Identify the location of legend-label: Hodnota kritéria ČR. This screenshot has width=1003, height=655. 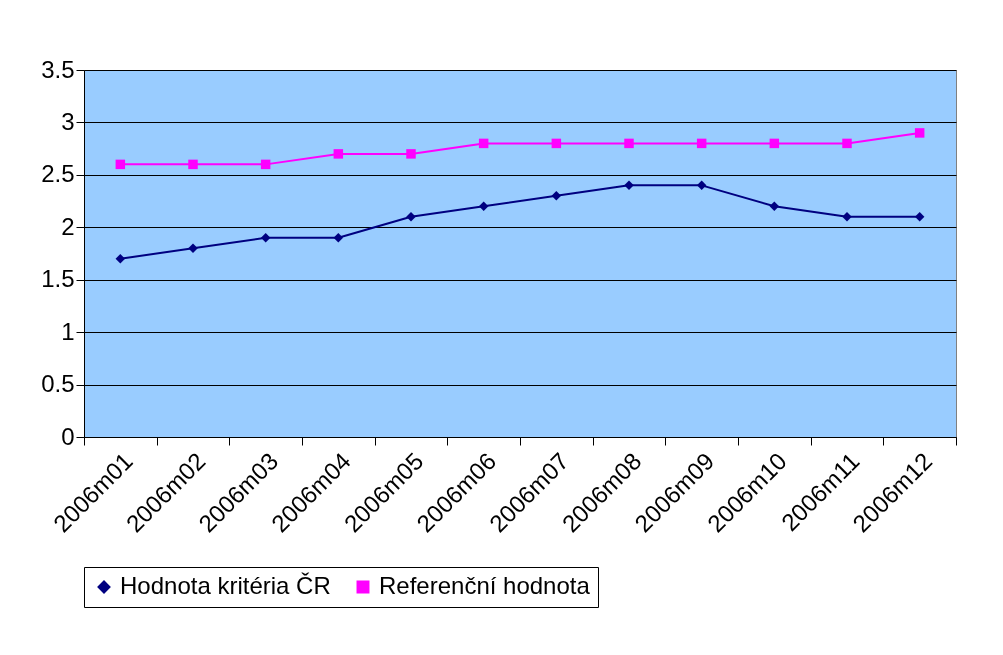
(225, 585).